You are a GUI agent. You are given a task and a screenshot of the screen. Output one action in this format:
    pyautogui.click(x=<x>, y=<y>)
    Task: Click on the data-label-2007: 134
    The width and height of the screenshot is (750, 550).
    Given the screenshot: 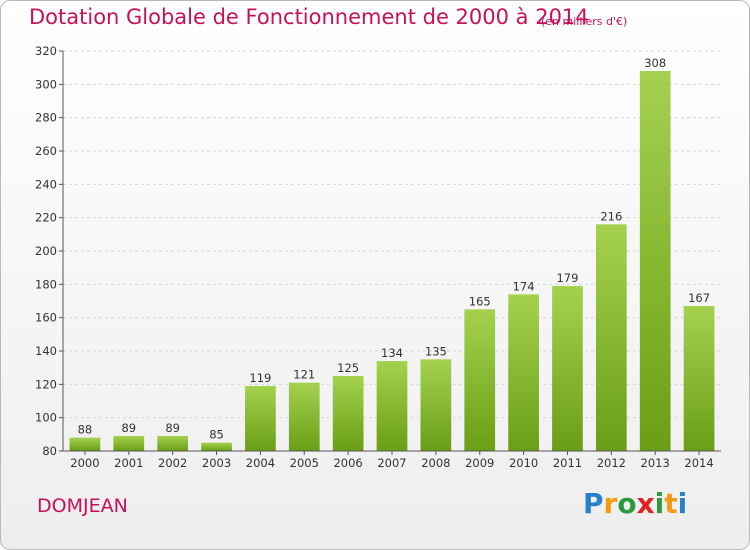 What is the action you would take?
    pyautogui.click(x=392, y=353)
    